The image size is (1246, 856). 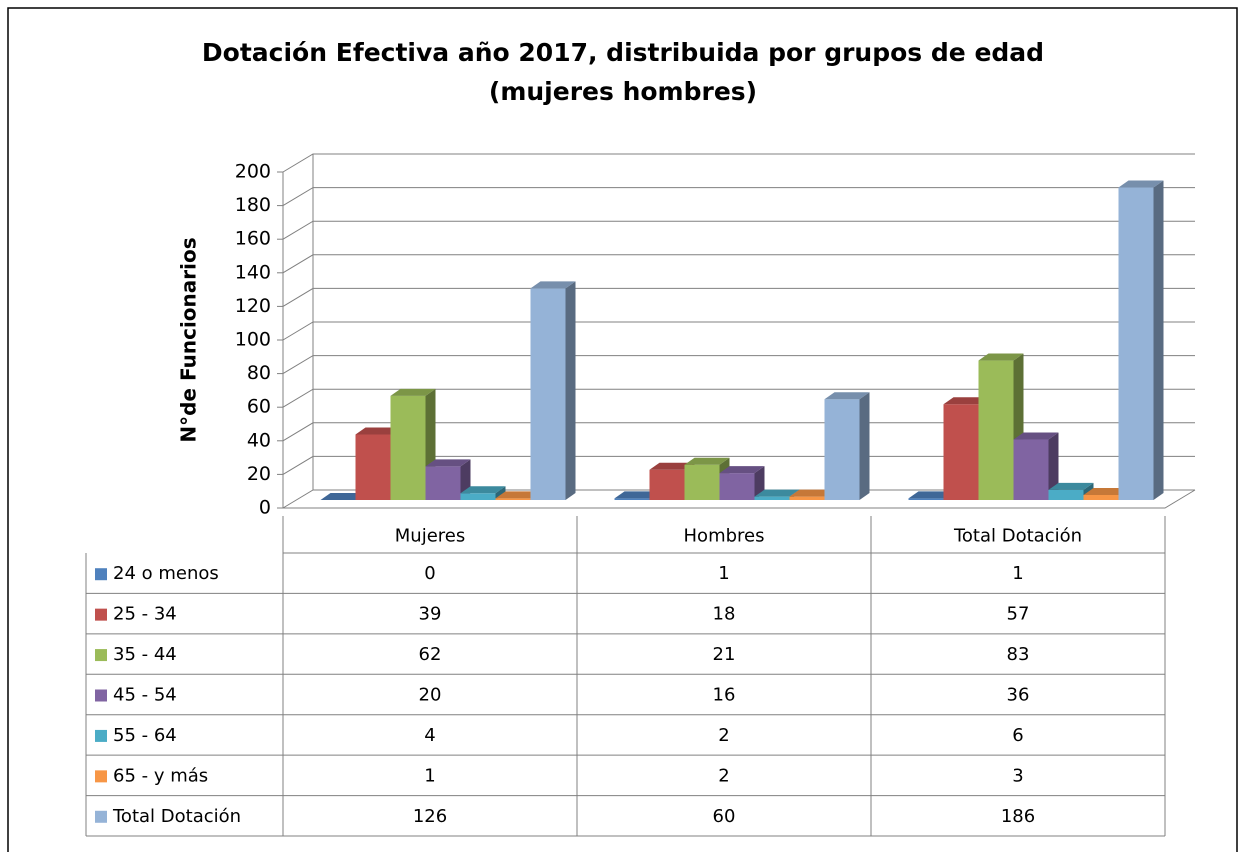 What do you see at coordinates (145, 614) in the screenshot?
I see `legend-label: 25 - 34` at bounding box center [145, 614].